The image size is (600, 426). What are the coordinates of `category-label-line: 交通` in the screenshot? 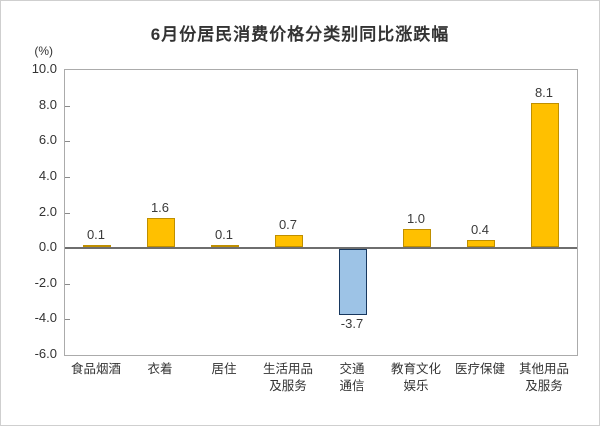 It's located at (352, 369).